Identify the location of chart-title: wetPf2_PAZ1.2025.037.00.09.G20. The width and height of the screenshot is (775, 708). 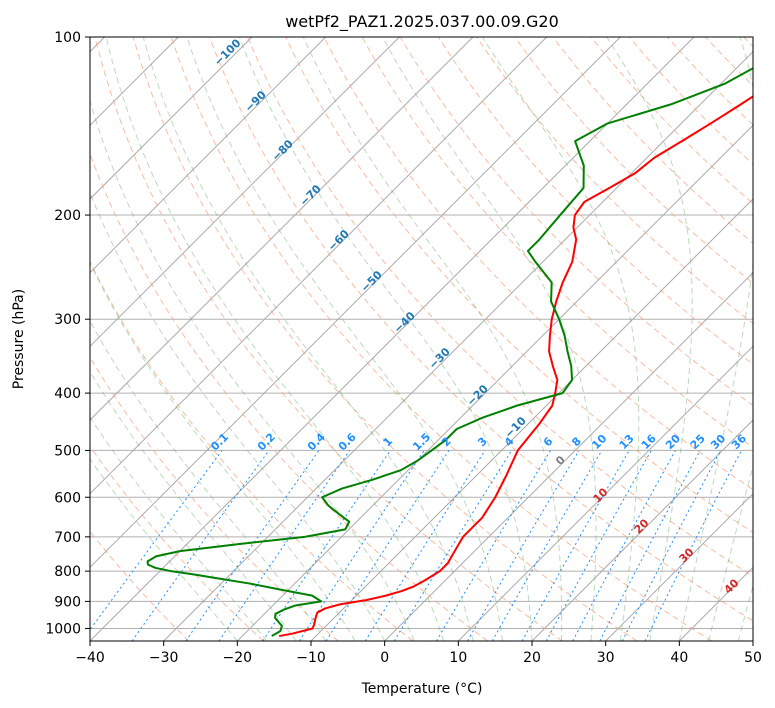
(422, 22).